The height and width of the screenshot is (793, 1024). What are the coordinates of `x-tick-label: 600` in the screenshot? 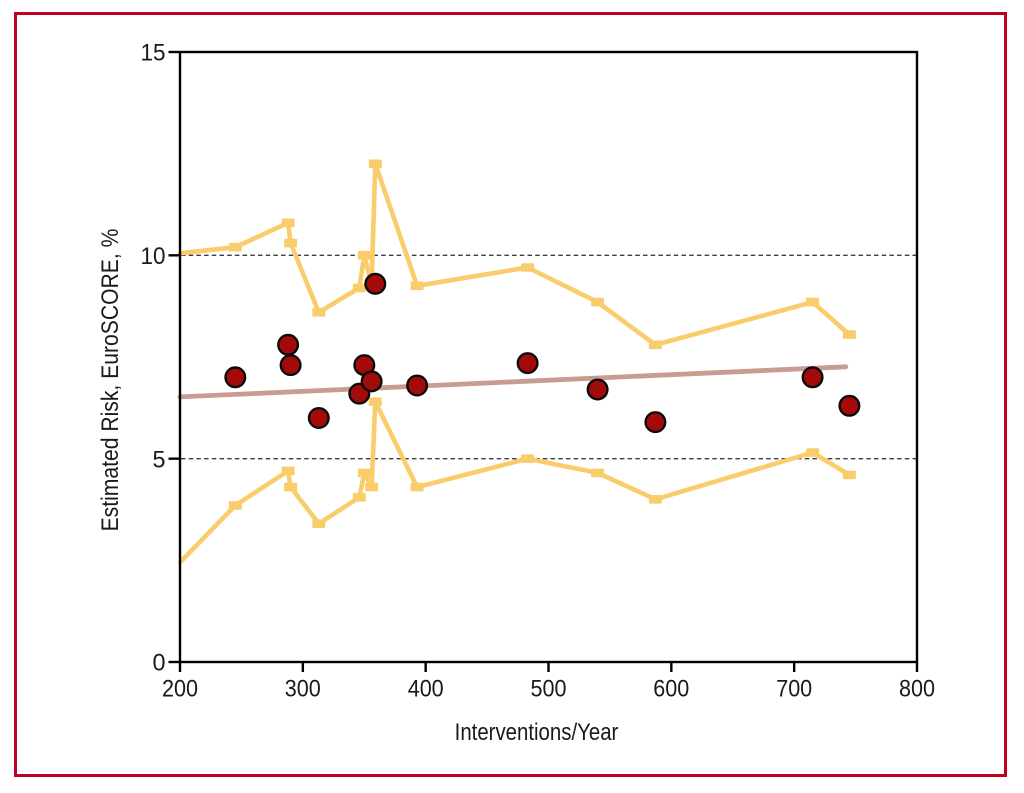 It's located at (671, 689).